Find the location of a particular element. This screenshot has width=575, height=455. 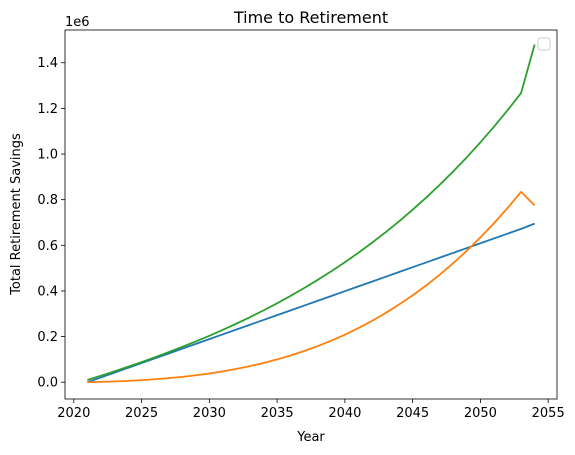

chart-title: Time to Retirement is located at coordinates (310, 17).